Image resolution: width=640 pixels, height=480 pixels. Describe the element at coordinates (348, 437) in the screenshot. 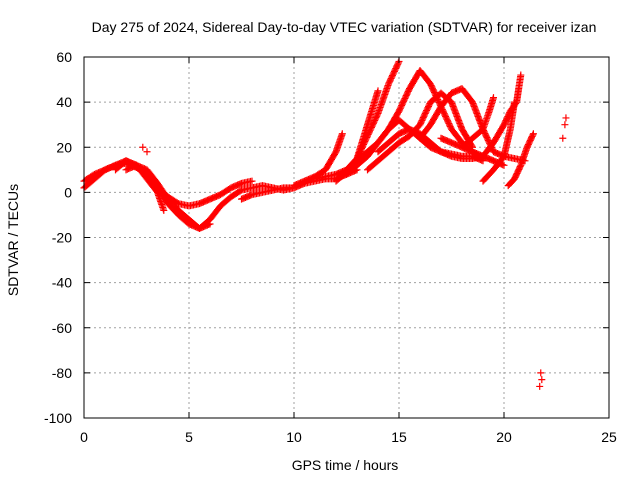

I see `x-tick-labels: 0 5 10 15 20 25` at that location.